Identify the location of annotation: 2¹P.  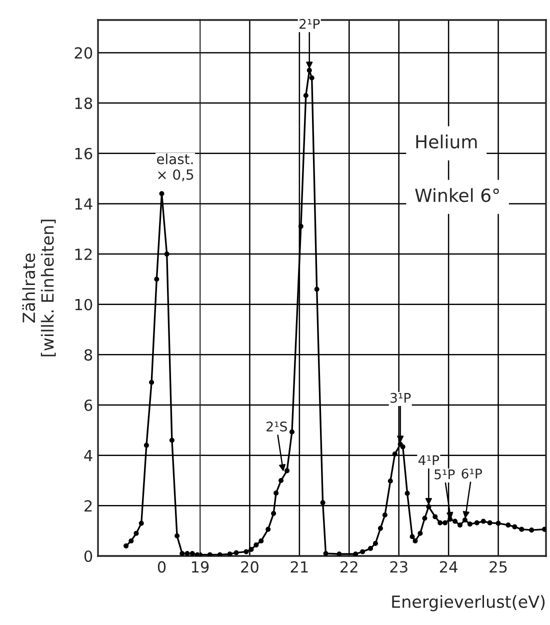
(310, 23).